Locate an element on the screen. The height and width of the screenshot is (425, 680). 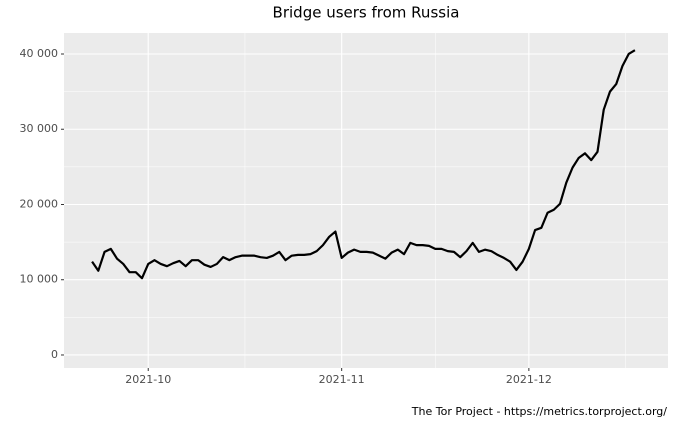
x-tick-label: 2021-12 is located at coordinates (529, 379).